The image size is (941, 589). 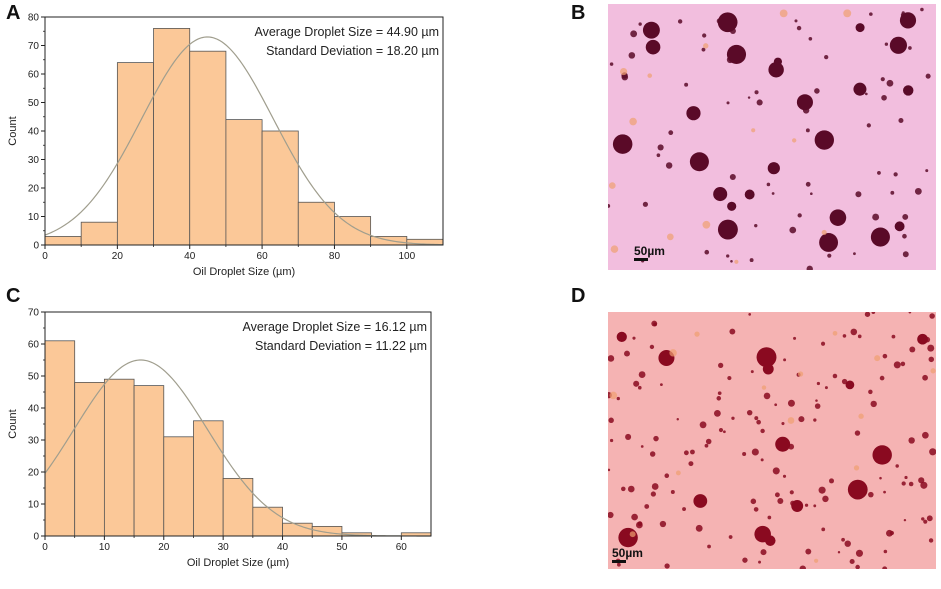 What do you see at coordinates (238, 563) in the screenshot?
I see `x-axis-label-c: Oil Droplet Size (µm)` at bounding box center [238, 563].